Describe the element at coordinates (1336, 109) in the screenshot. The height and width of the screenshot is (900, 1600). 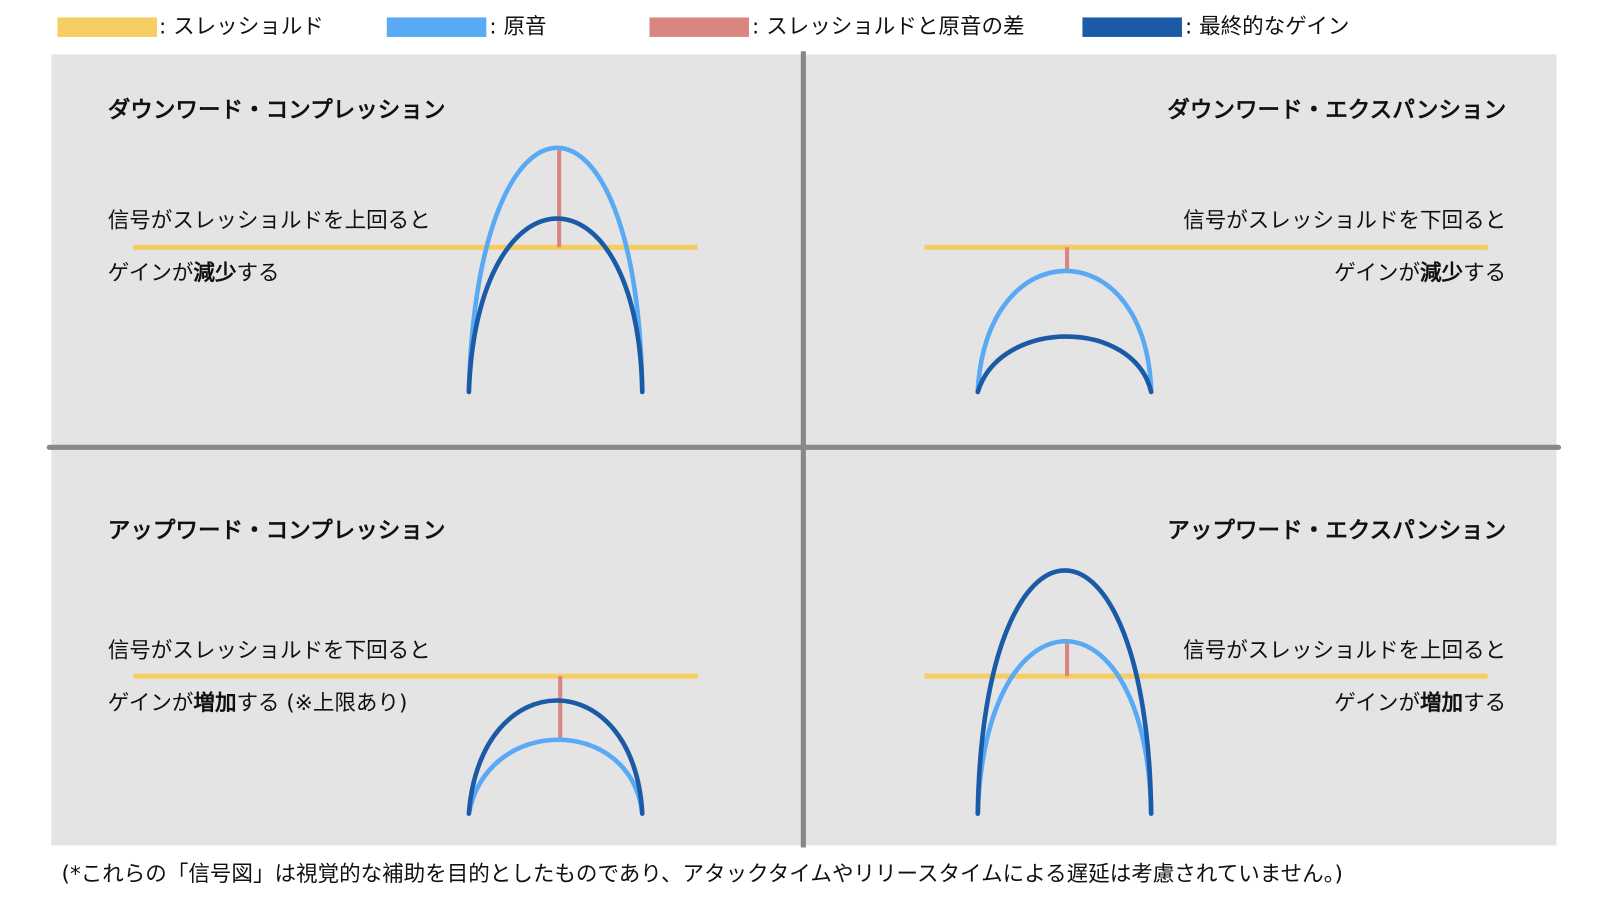
I see `quadrant-title: ダウンワード・エクスパンション` at that location.